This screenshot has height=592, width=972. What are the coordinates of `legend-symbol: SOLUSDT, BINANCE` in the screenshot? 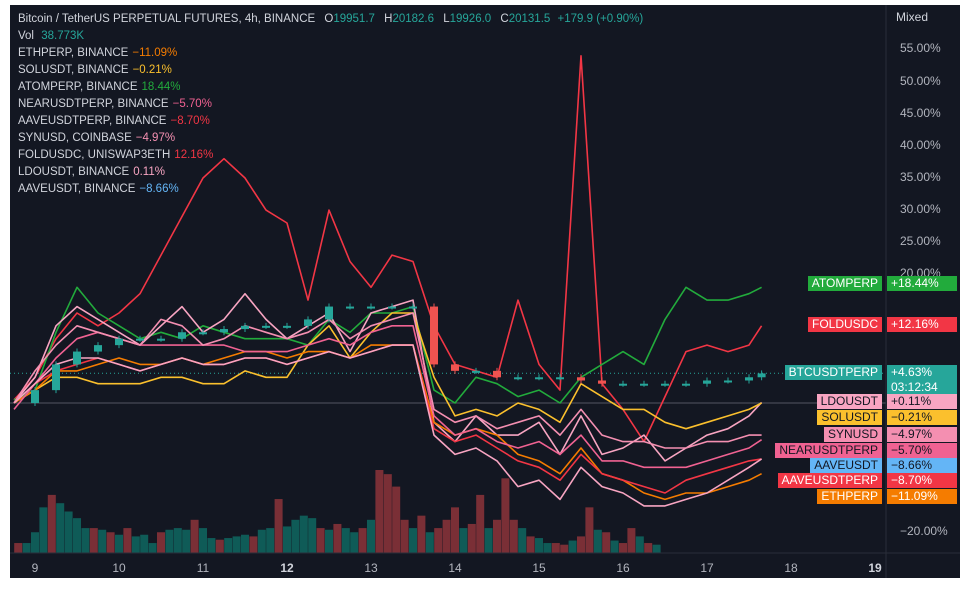 It's located at (73, 70).